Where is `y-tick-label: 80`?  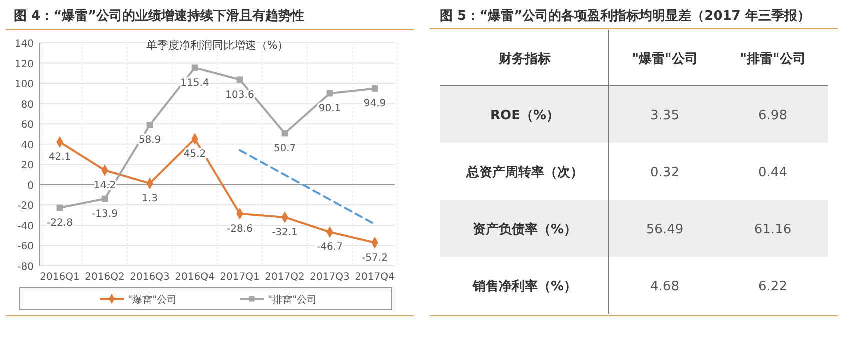 y-tick-label: 80 is located at coordinates (27, 105).